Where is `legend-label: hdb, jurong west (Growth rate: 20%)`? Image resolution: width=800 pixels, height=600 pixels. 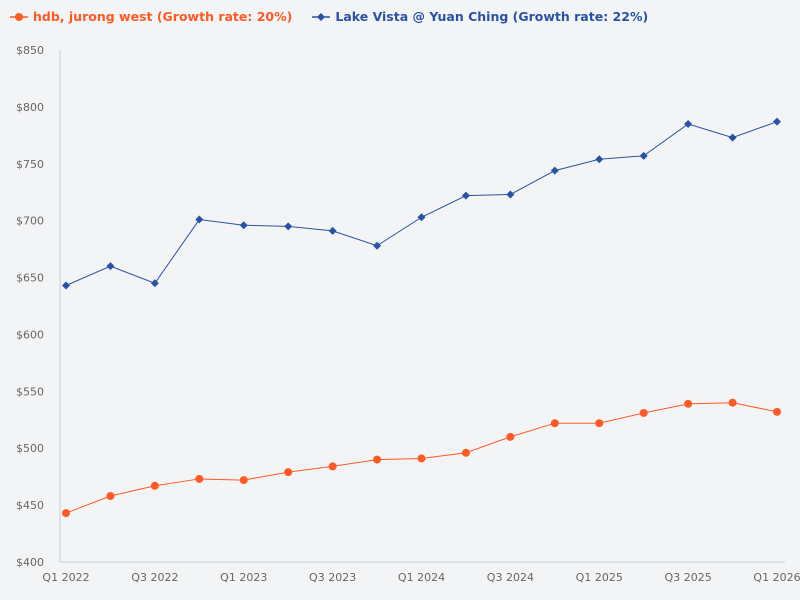 legend-label: hdb, jurong west (Growth rate: 20%) is located at coordinates (163, 16).